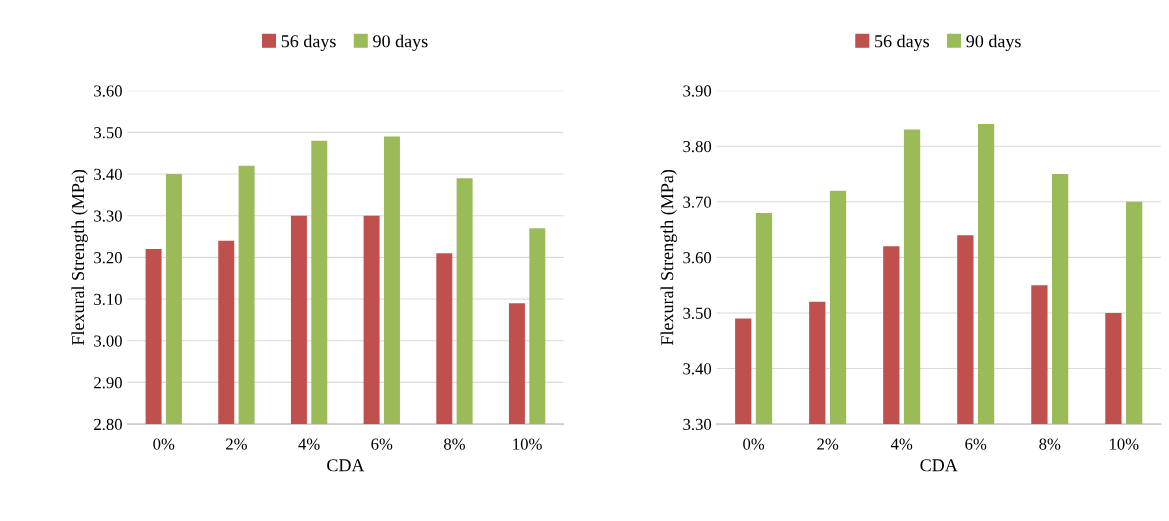 This screenshot has width=1169, height=521. Describe the element at coordinates (108, 341) in the screenshot. I see `y-tick-label: 3.00` at that location.